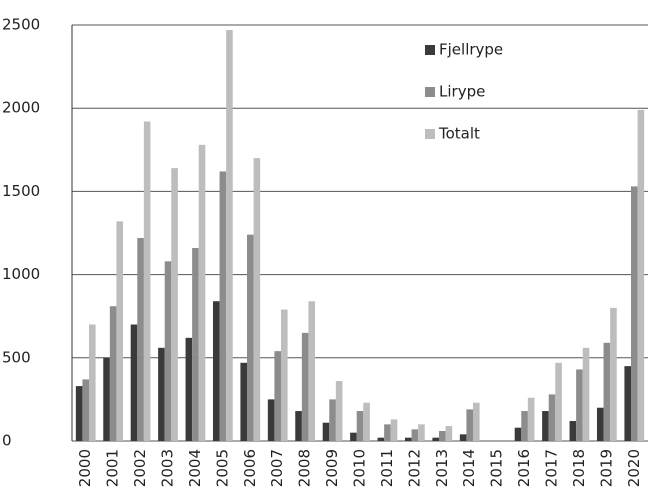 Image resolution: width=648 pixels, height=498 pixels. I want to click on y-tick-label: 2000, so click(21, 108).